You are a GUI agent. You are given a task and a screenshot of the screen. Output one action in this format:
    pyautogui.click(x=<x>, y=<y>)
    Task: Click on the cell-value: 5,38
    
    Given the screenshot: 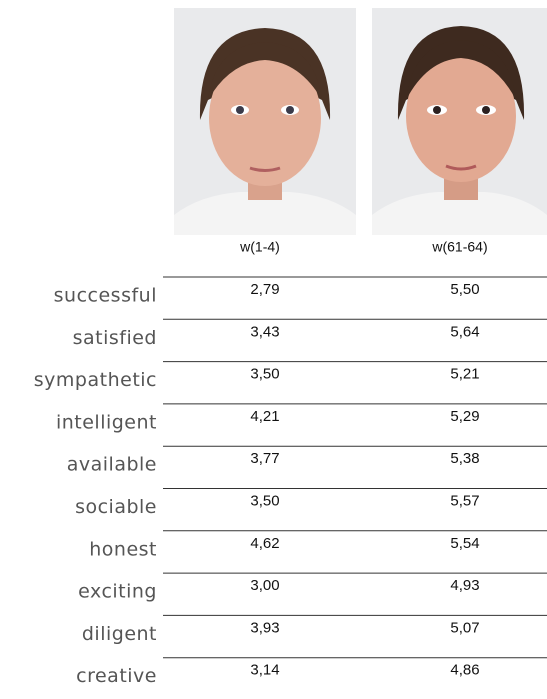 What is the action you would take?
    pyautogui.click(x=464, y=458)
    